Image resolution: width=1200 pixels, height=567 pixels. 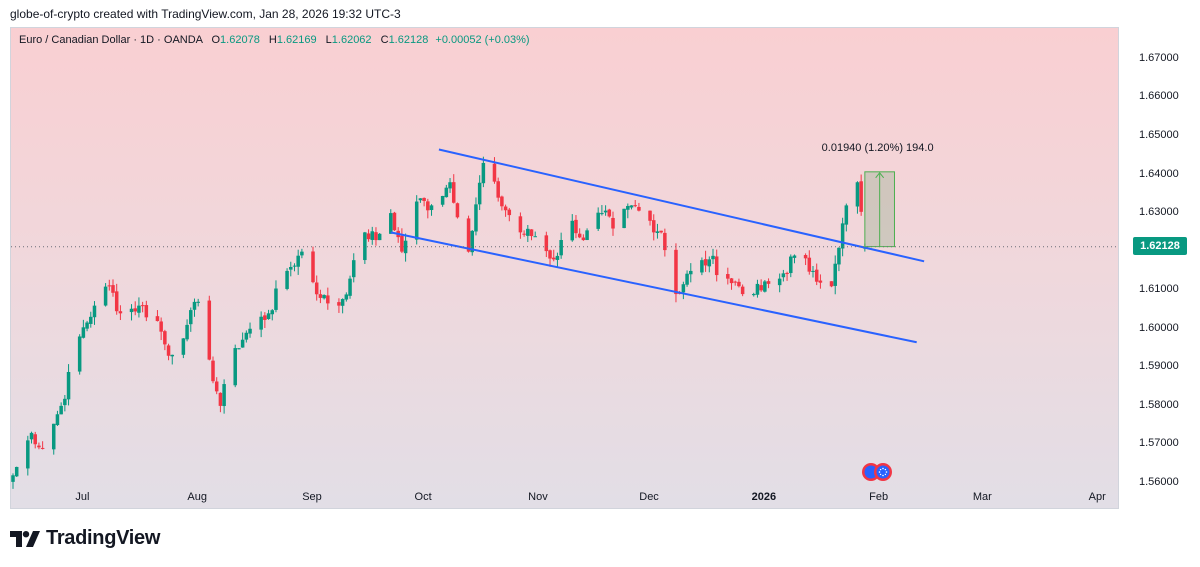 What do you see at coordinates (681, 205) in the screenshot?
I see `channel-line-upper` at bounding box center [681, 205].